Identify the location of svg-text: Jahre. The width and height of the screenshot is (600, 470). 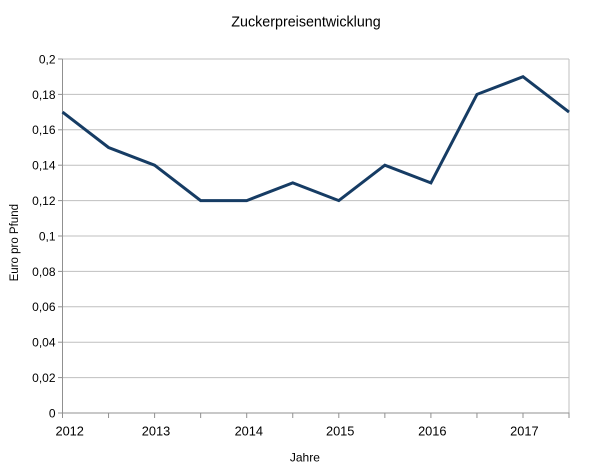
(305, 457).